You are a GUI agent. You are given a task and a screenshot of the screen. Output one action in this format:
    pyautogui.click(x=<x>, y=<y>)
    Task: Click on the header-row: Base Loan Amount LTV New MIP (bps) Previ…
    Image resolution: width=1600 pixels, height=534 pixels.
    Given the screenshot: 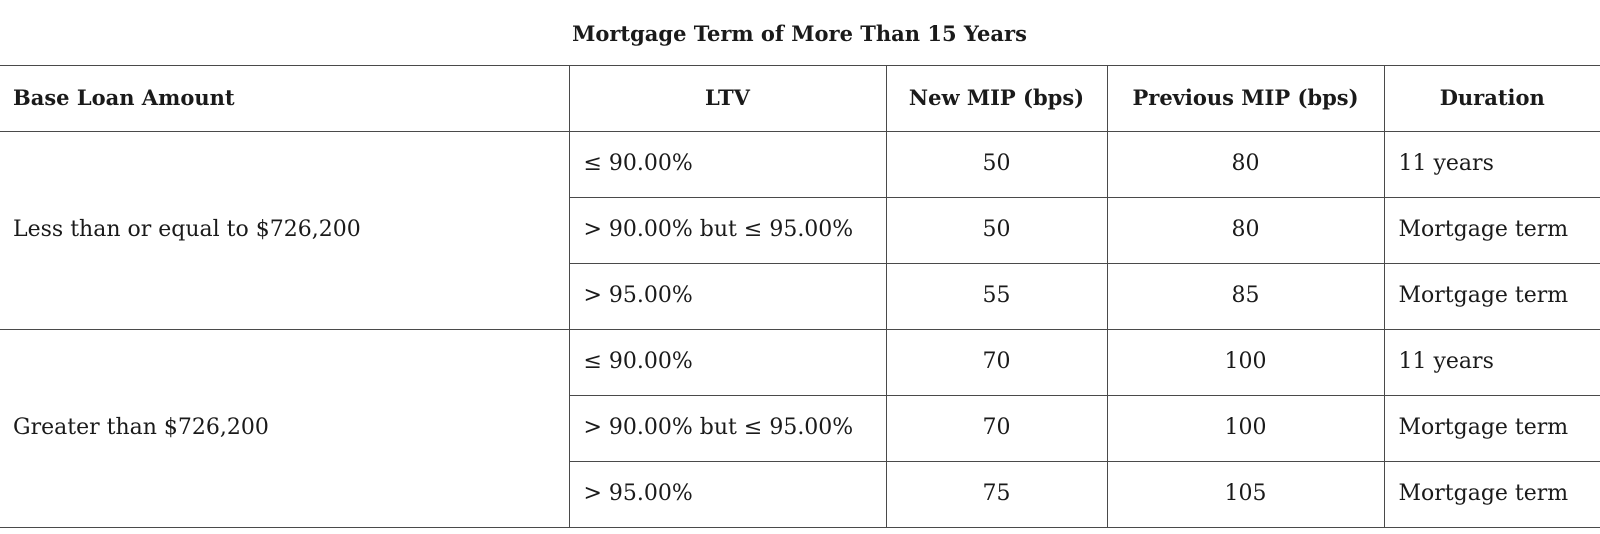 What is the action you would take?
    pyautogui.click(x=800, y=98)
    